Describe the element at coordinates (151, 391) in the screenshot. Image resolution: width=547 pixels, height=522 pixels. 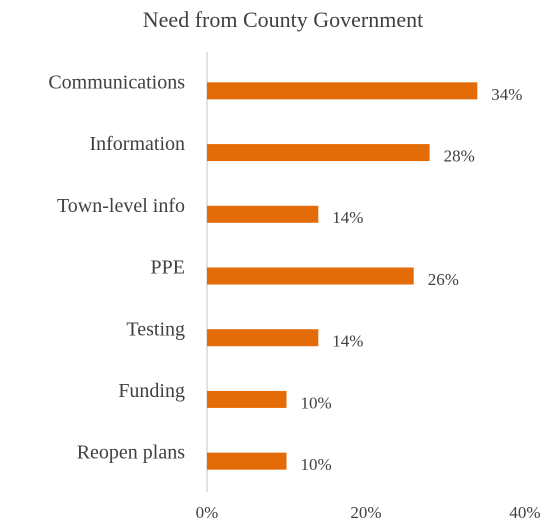
I see `y-tick-label: Funding` at that location.